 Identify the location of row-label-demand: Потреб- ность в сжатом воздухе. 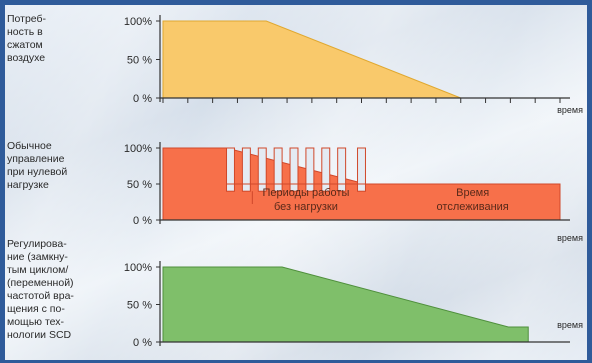
(27, 38).